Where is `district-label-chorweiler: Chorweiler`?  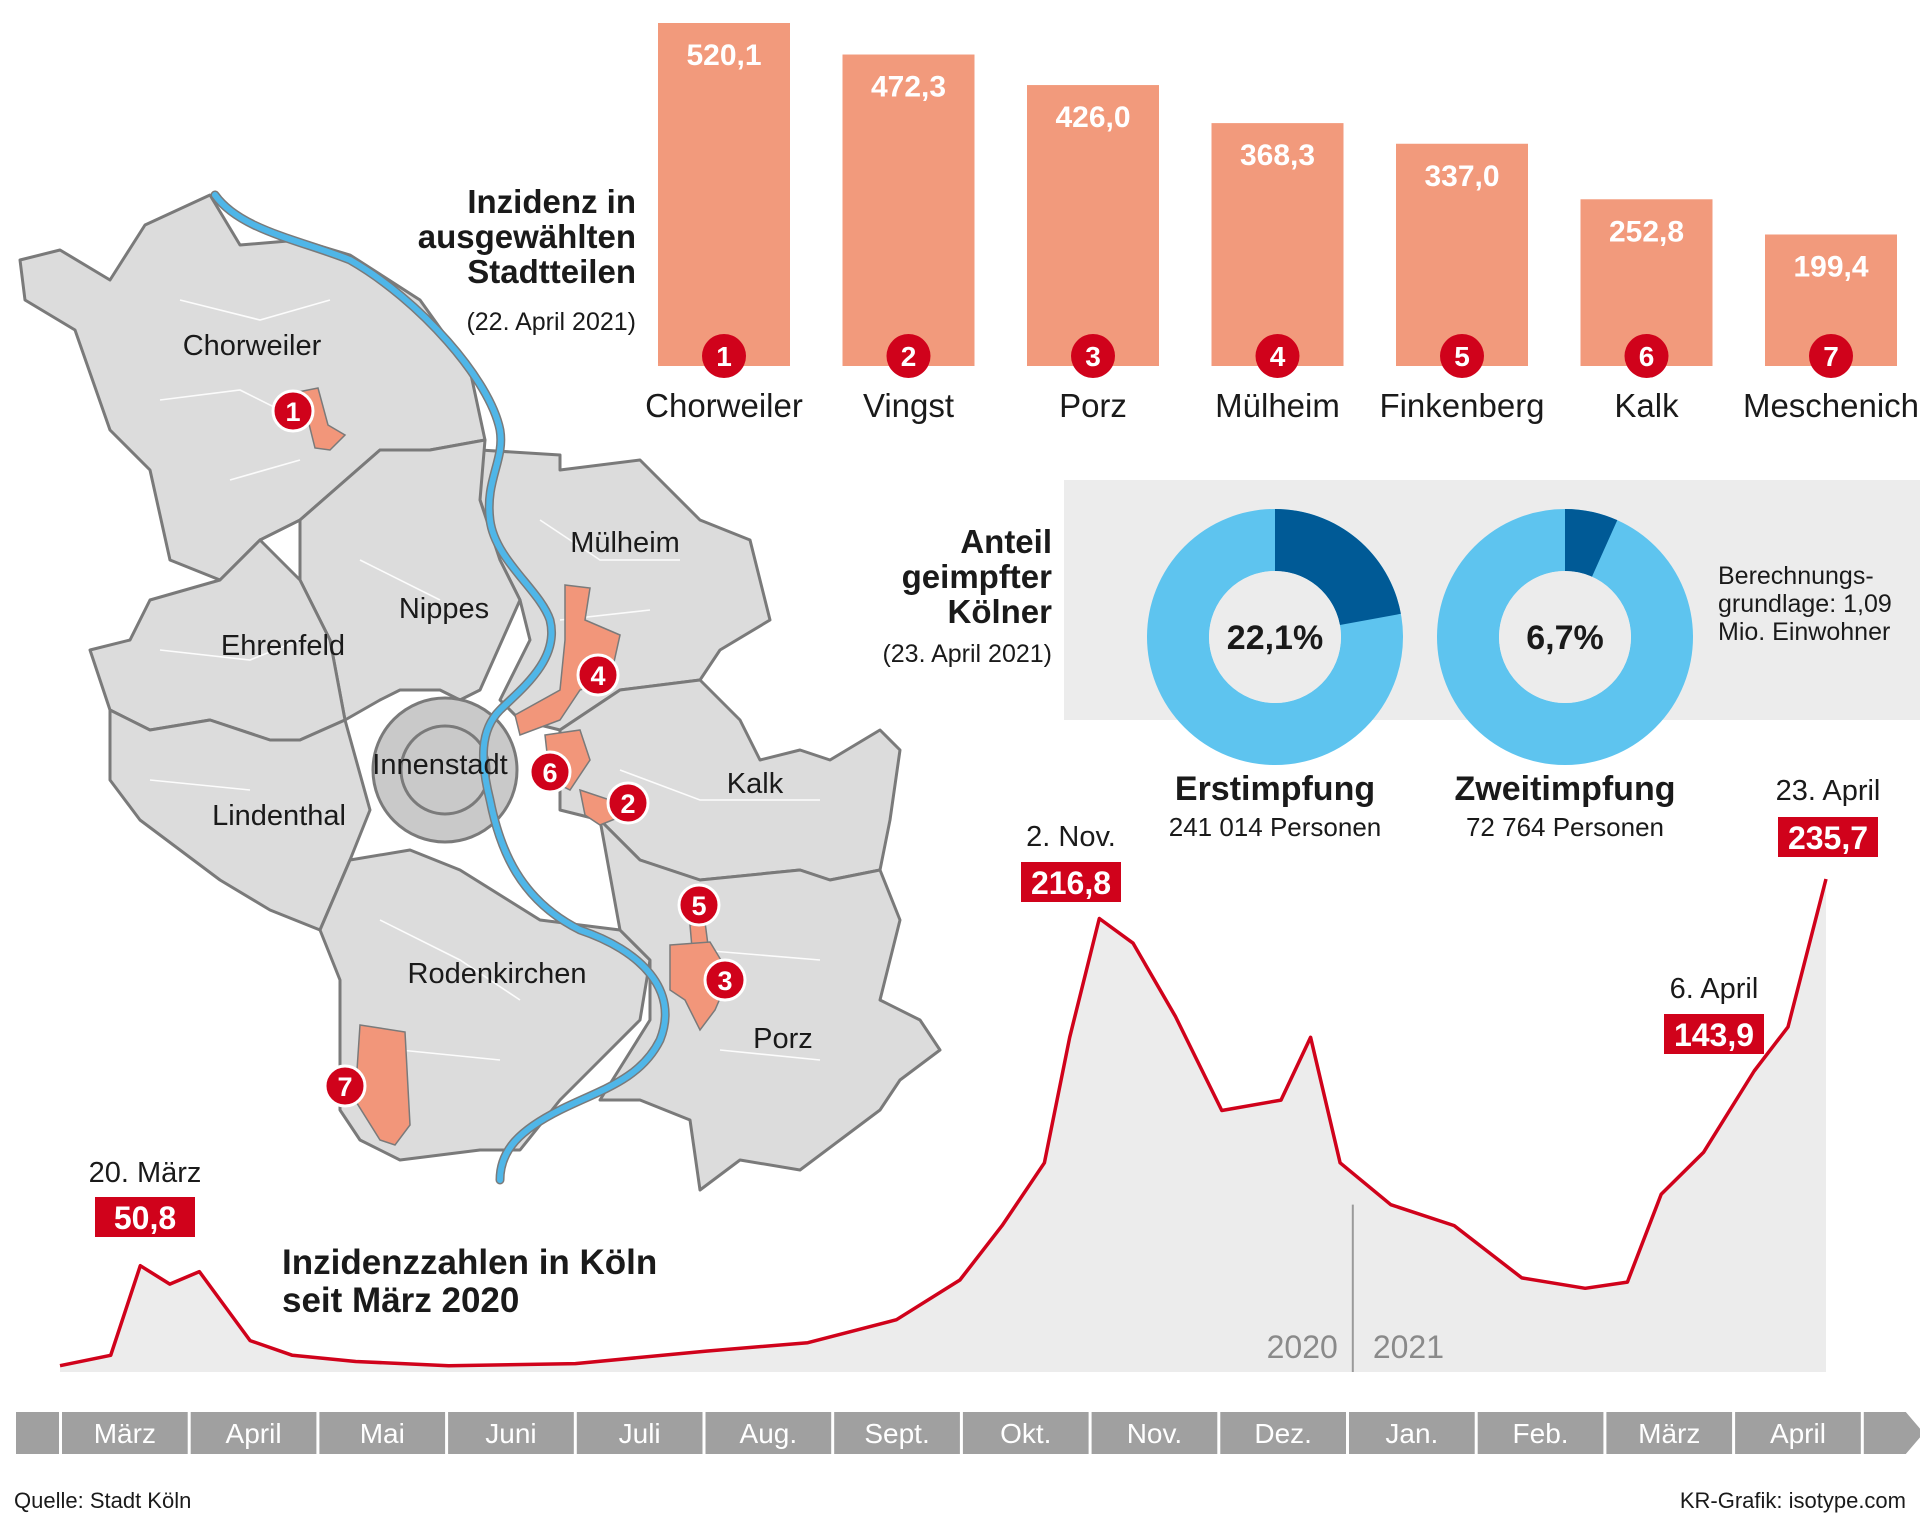 district-label-chorweiler: Chorweiler is located at coordinates (252, 346).